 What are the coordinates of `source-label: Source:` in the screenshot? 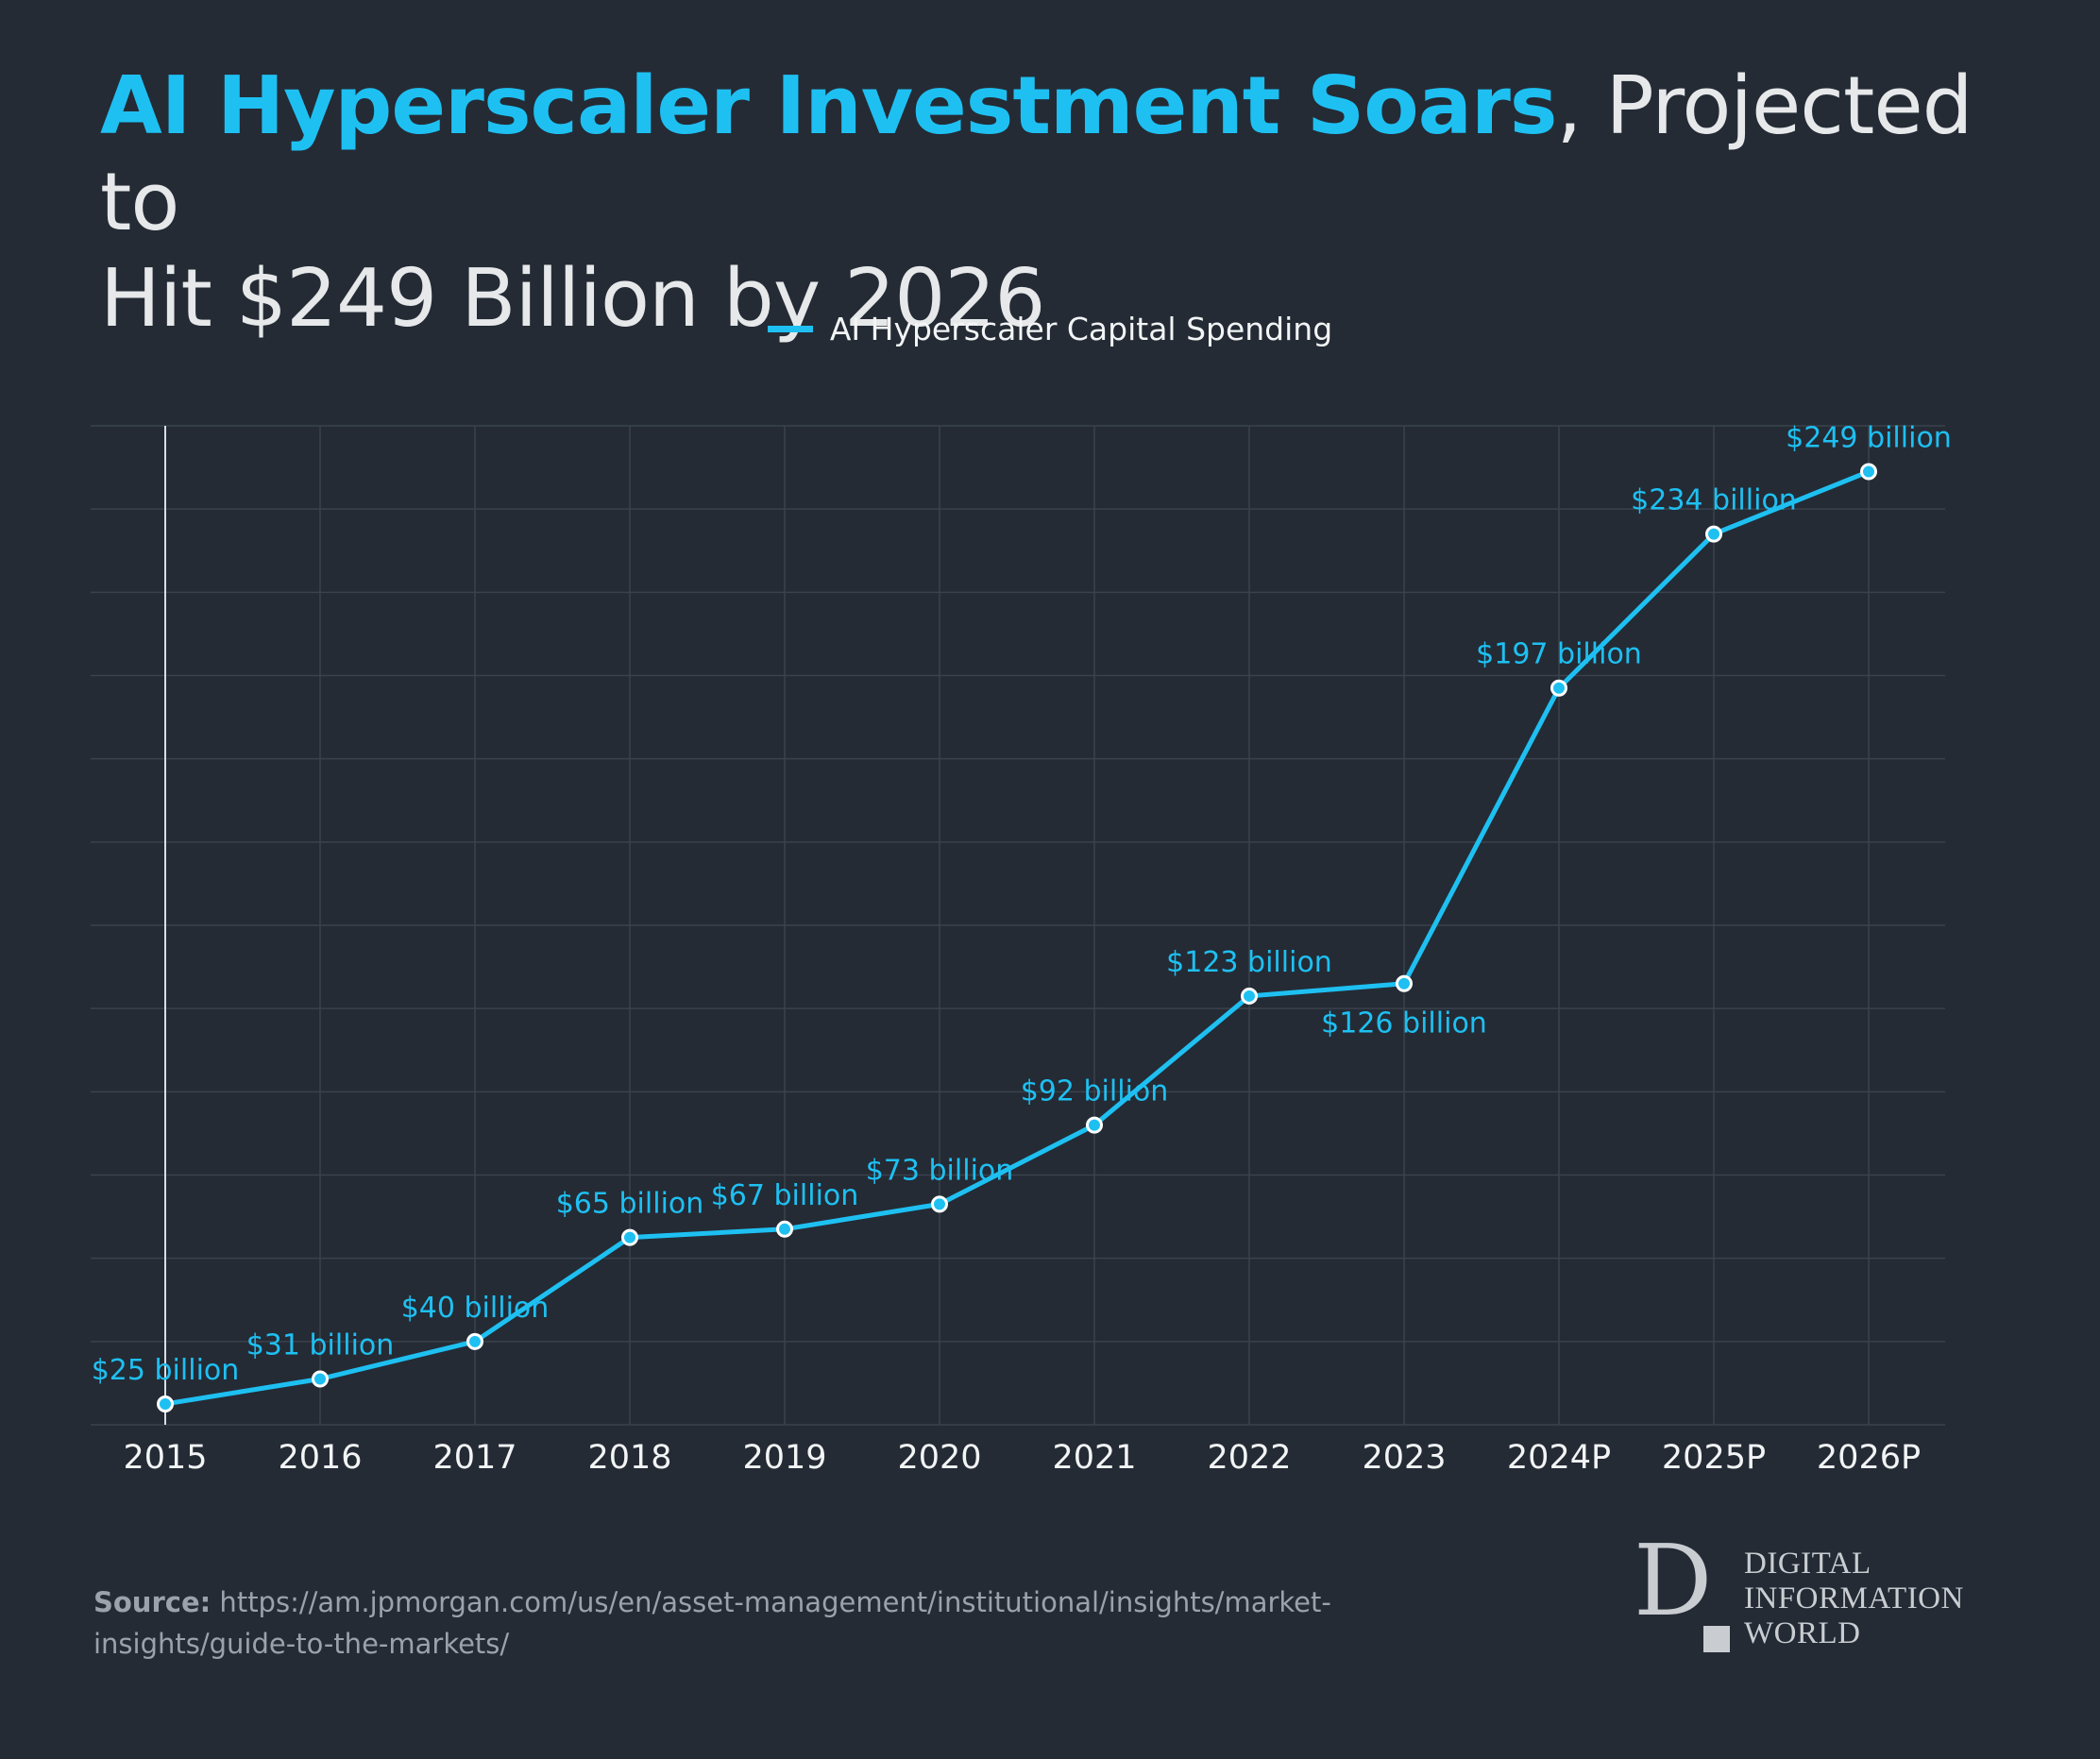 It's located at (152, 1602).